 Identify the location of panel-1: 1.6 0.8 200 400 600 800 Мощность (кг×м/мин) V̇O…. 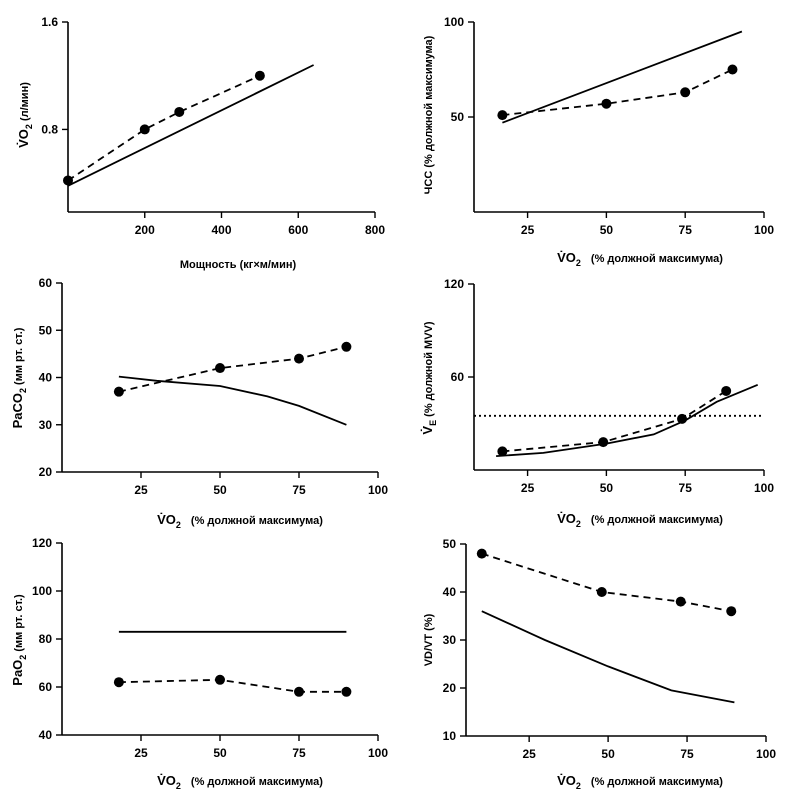
(200, 143).